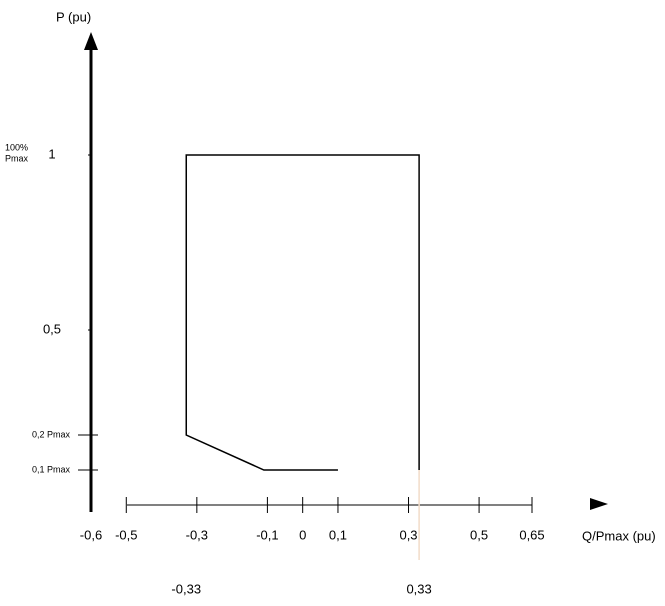 This screenshot has width=665, height=606. Describe the element at coordinates (73, 16) in the screenshot. I see `y-axis-label: P (pu)` at that location.